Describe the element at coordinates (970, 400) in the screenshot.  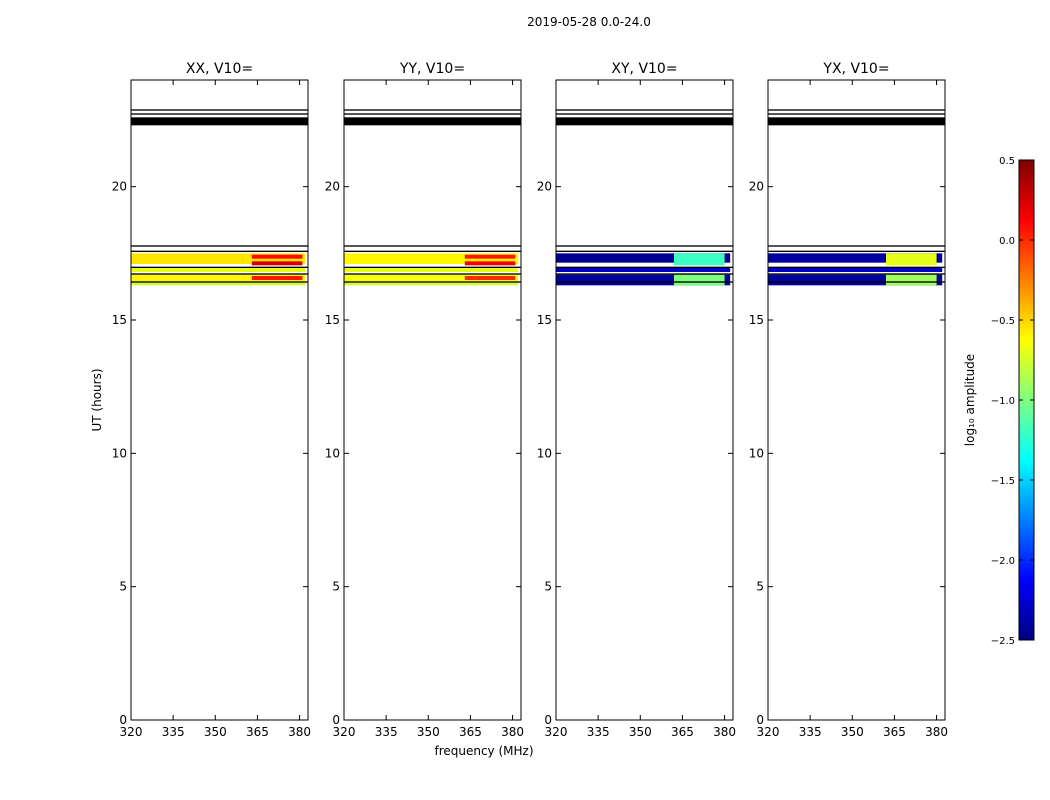
I see `colorbar-label: log₁₀ amplitude` at that location.